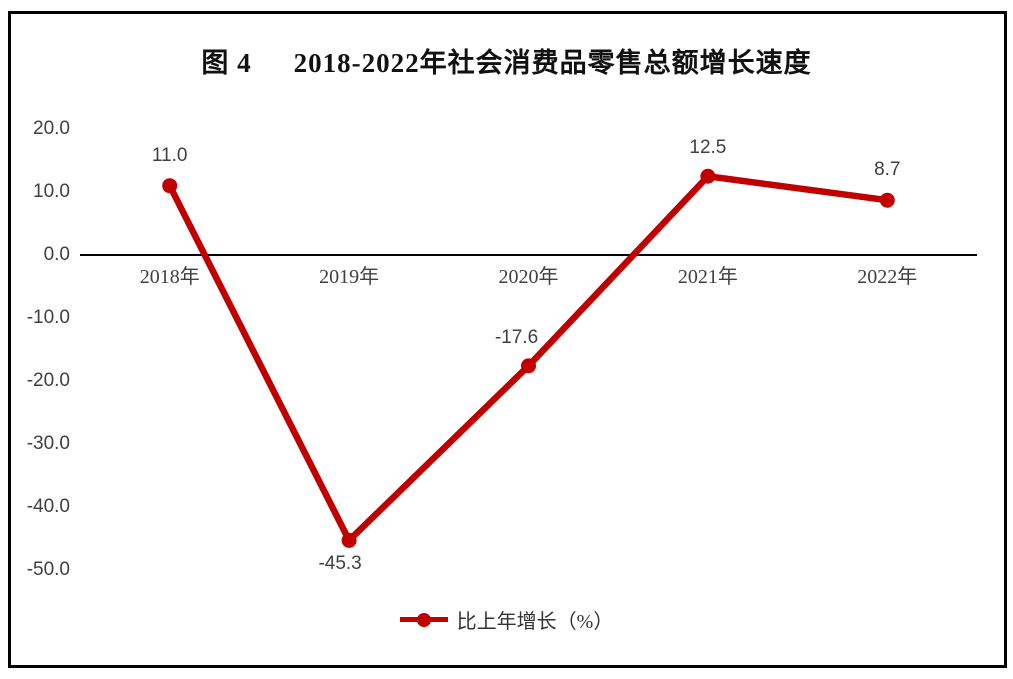 The image size is (1013, 679). Describe the element at coordinates (169, 155) in the screenshot. I see `data-point-value-label: 11.0` at that location.